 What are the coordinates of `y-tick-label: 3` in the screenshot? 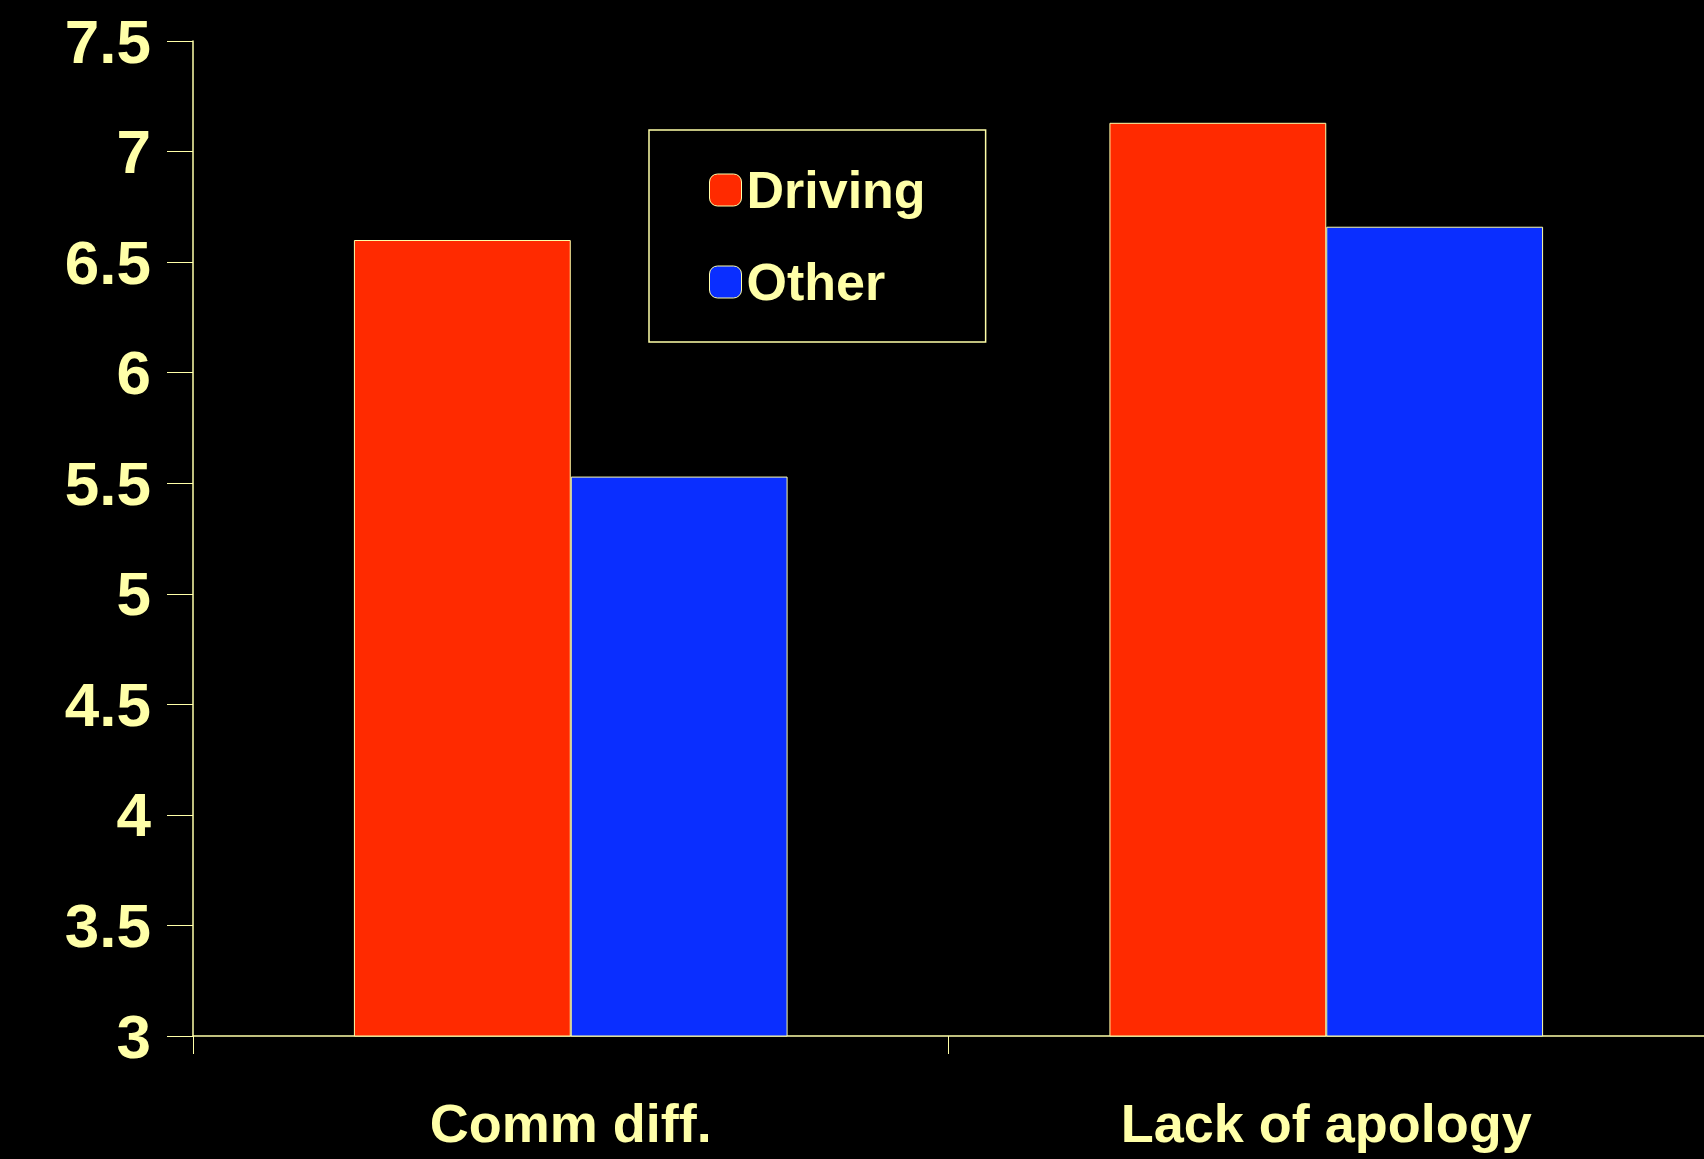 It's located at (133, 1036).